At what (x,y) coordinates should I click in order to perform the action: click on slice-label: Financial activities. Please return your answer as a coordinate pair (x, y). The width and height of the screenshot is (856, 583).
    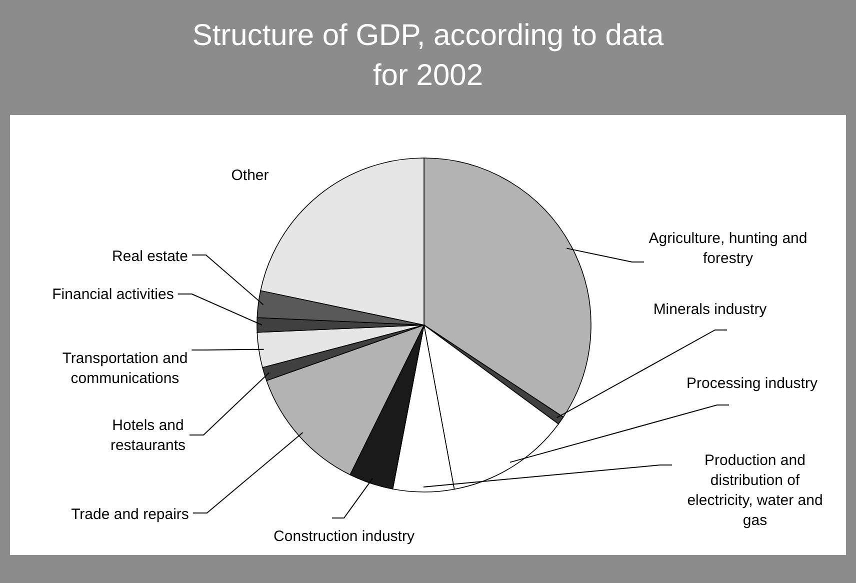
    Looking at the image, I should click on (113, 294).